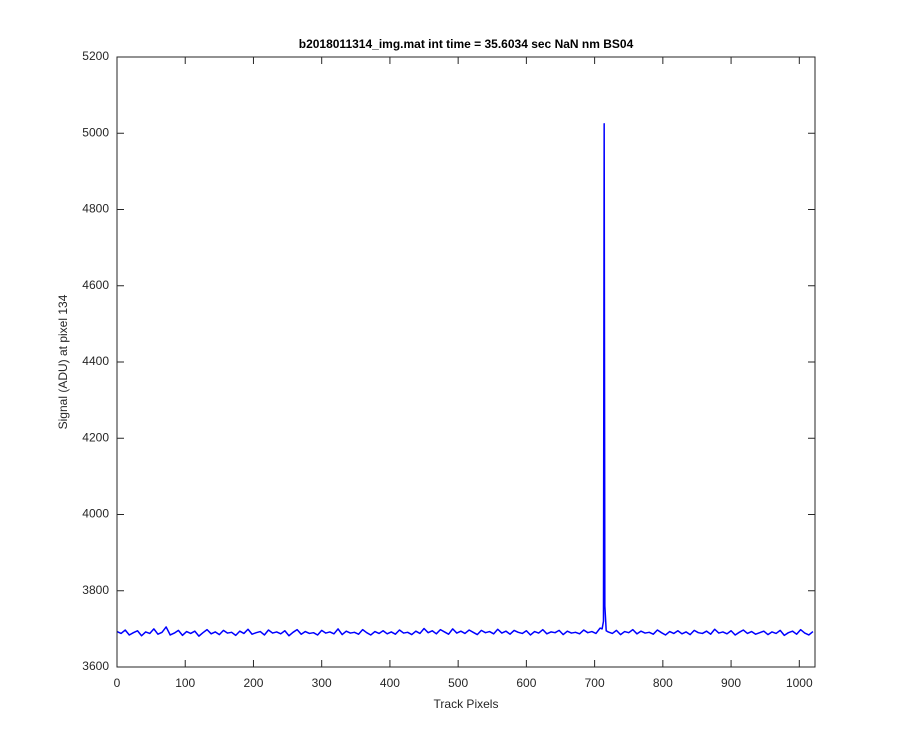  What do you see at coordinates (95, 209) in the screenshot?
I see `y-tick-label: 4800` at bounding box center [95, 209].